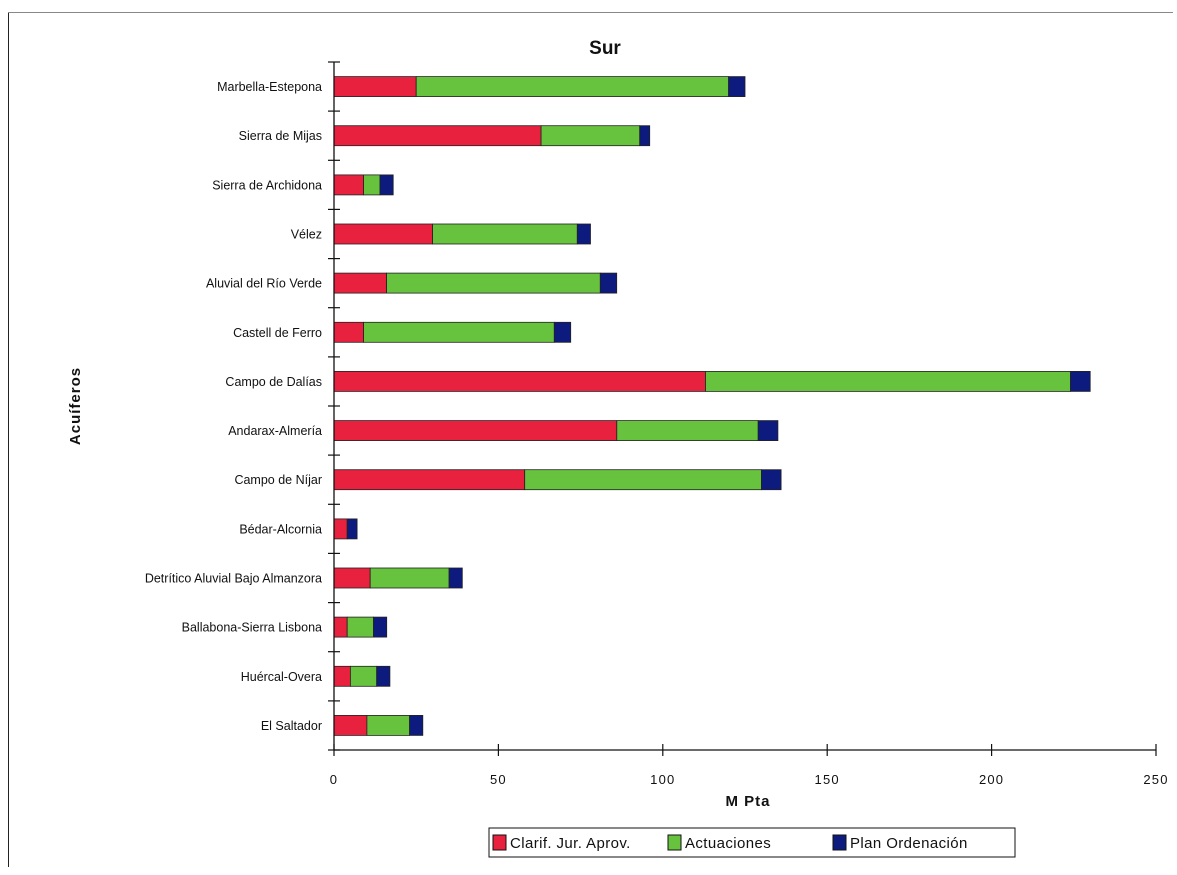  I want to click on bar-el-saltador-actuaciones, so click(388, 725).